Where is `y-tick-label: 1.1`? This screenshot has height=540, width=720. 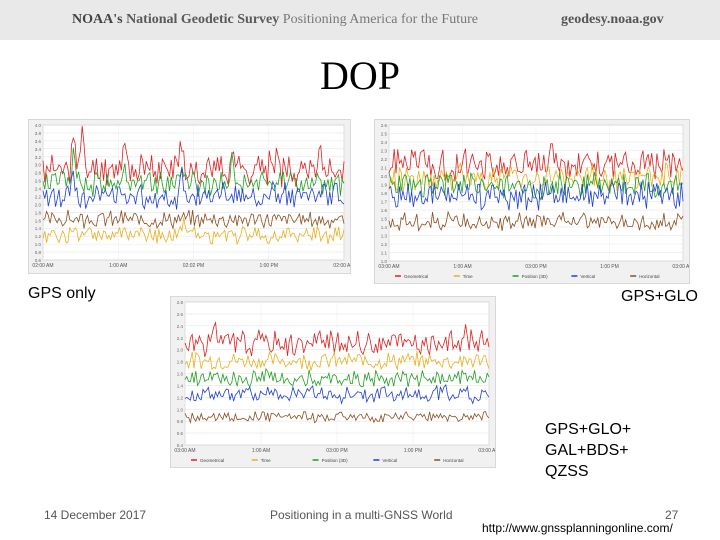 y-tick-label: 1.1 is located at coordinates (384, 253).